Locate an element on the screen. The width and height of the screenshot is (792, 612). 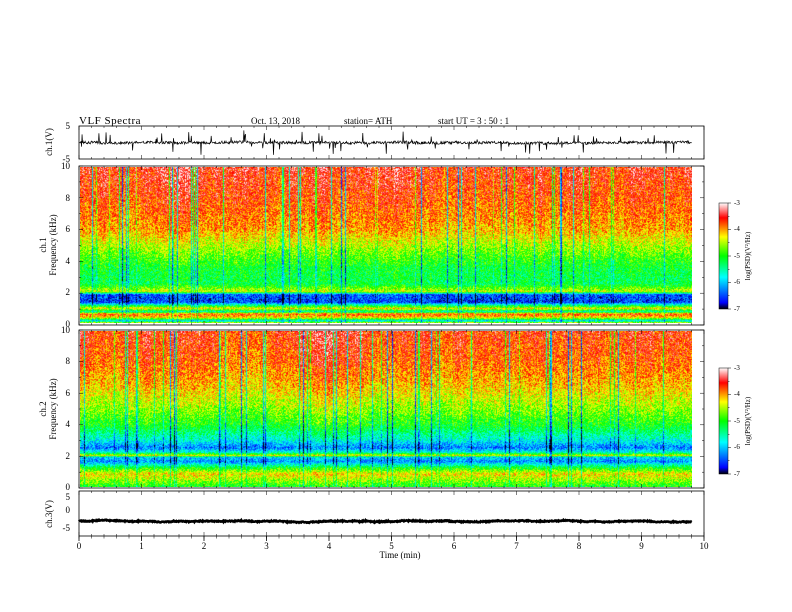
ch1-cb-tick-neg7: -7 is located at coordinates (737, 309).